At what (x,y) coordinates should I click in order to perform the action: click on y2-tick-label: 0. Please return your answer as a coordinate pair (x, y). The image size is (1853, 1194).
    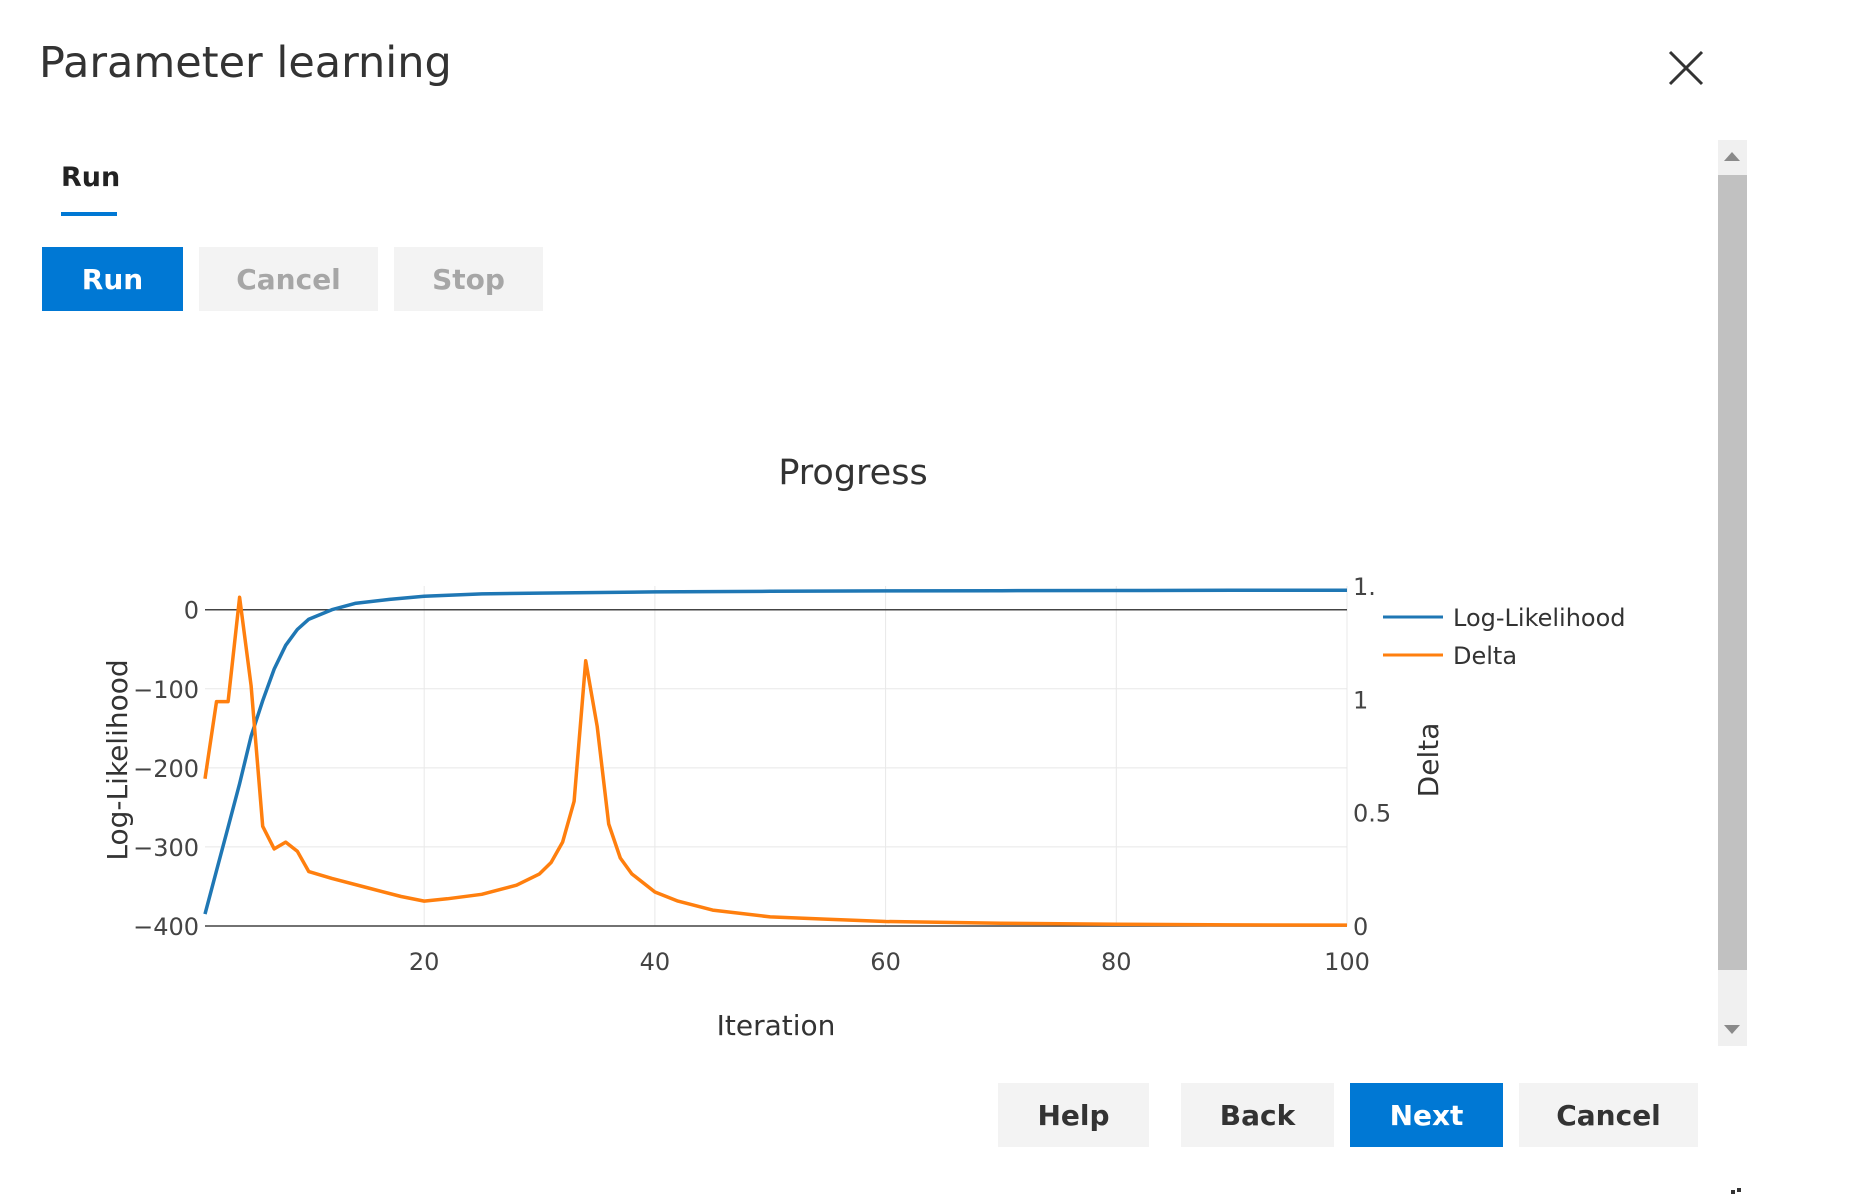
    Looking at the image, I should click on (1360, 927).